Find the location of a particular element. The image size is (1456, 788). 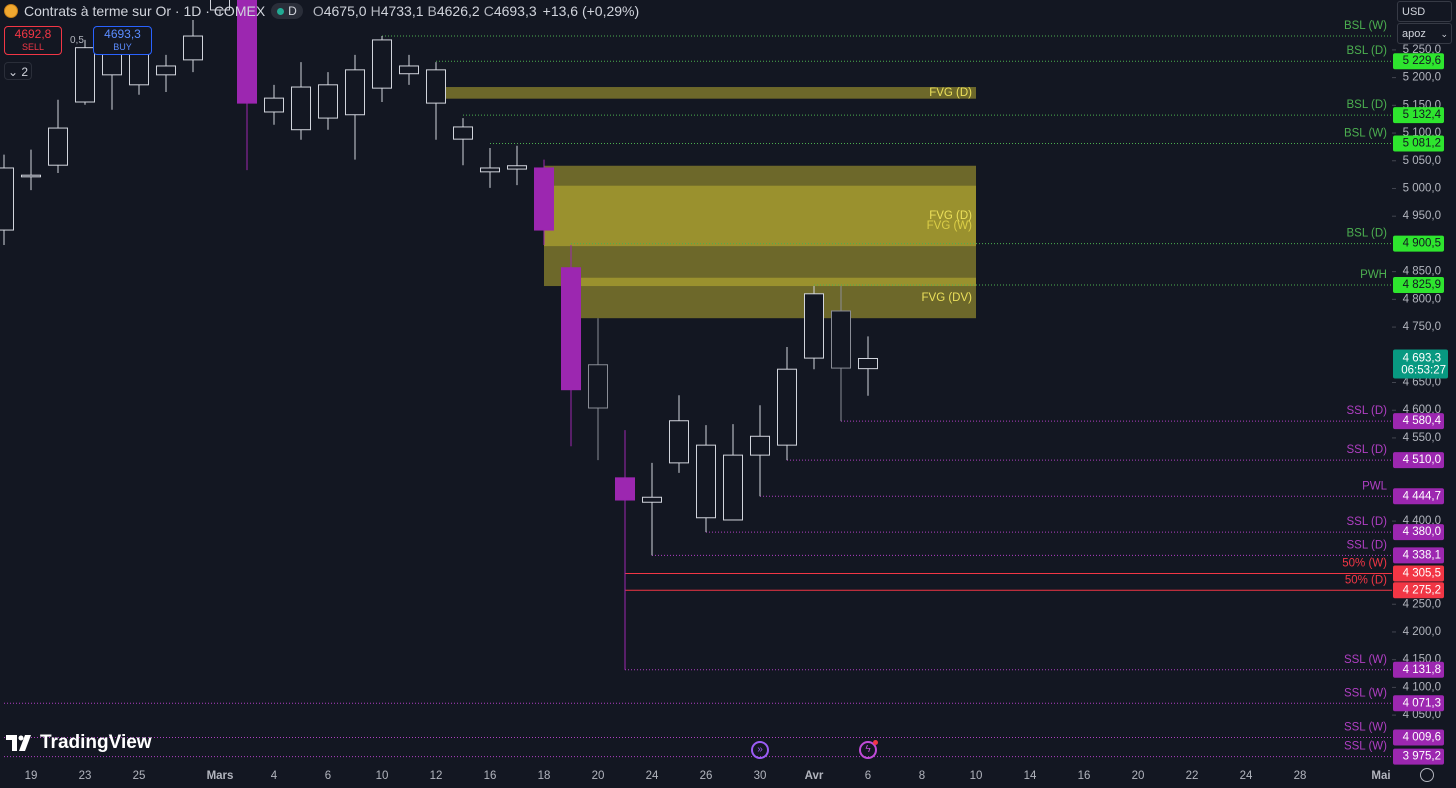

status-dot is located at coordinates (281, 11).